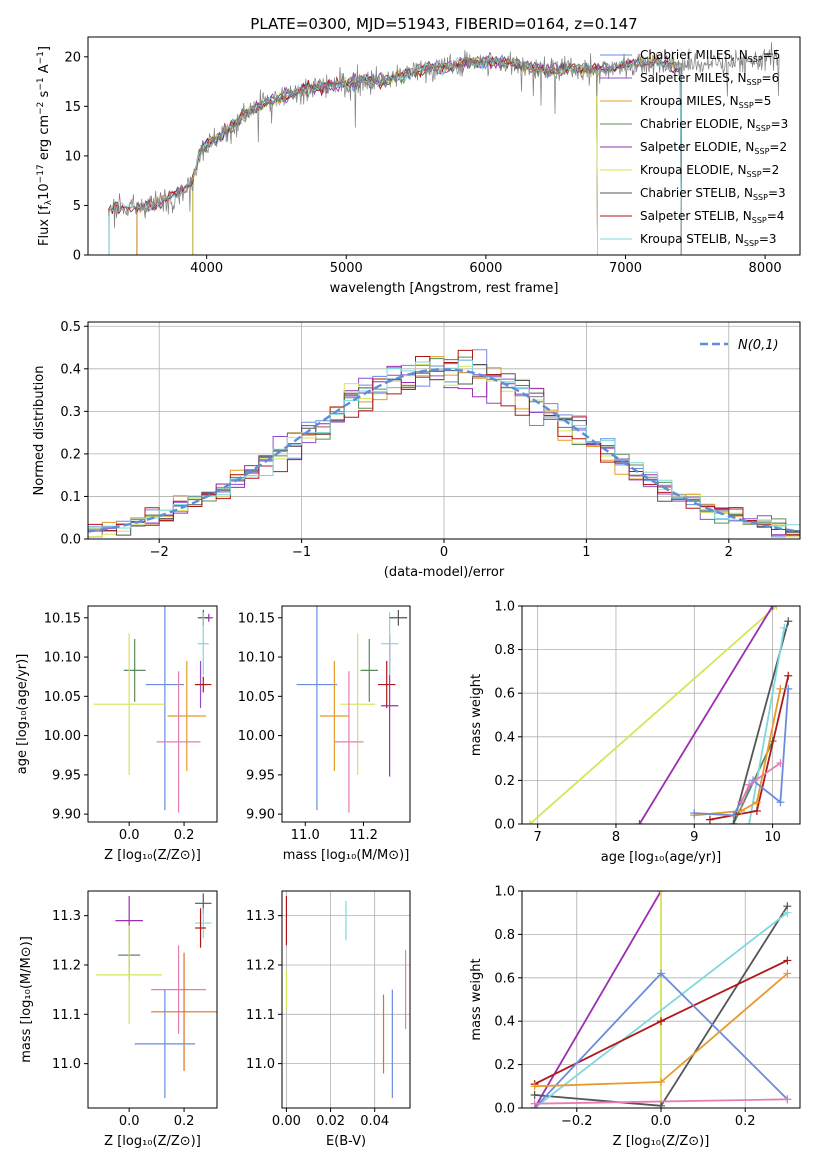  I want to click on spectrum-lines, so click(444, 148).